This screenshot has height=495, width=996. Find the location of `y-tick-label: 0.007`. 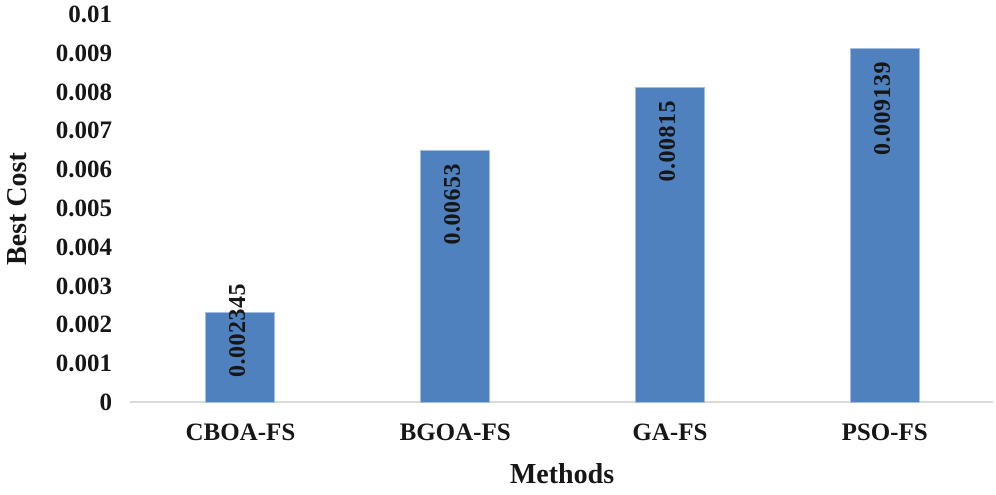

y-tick-label: 0.007 is located at coordinates (83, 131).